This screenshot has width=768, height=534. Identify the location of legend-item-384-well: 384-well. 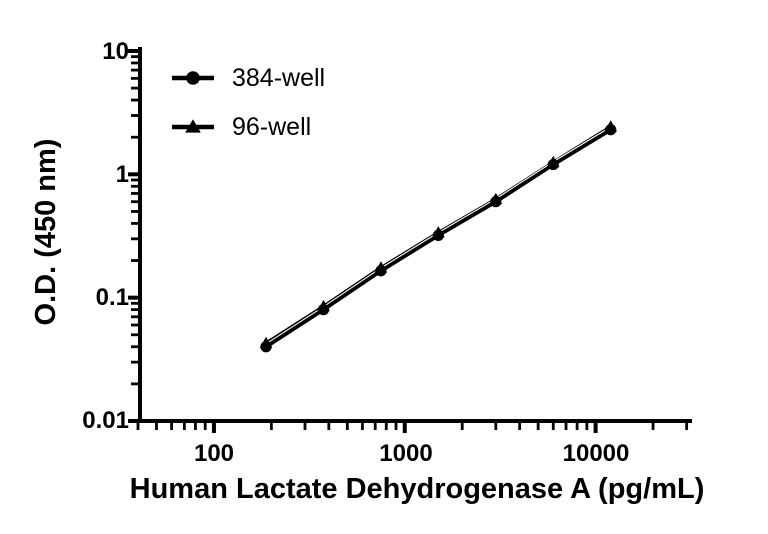
(247, 78).